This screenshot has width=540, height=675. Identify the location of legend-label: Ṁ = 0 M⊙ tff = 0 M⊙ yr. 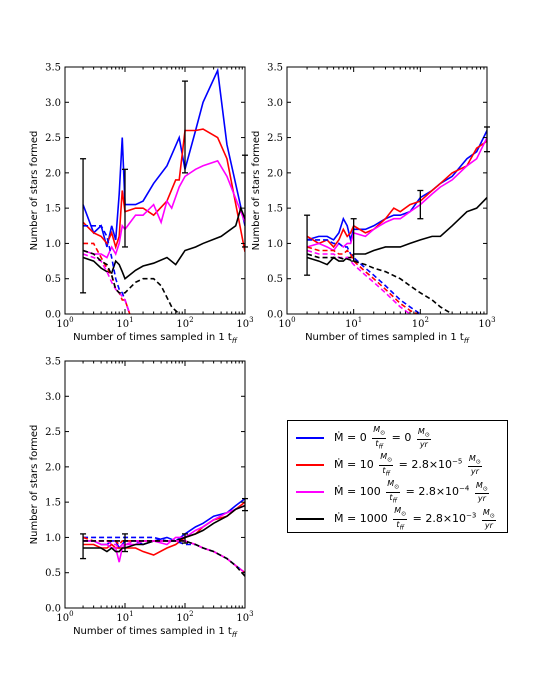
(382, 437).